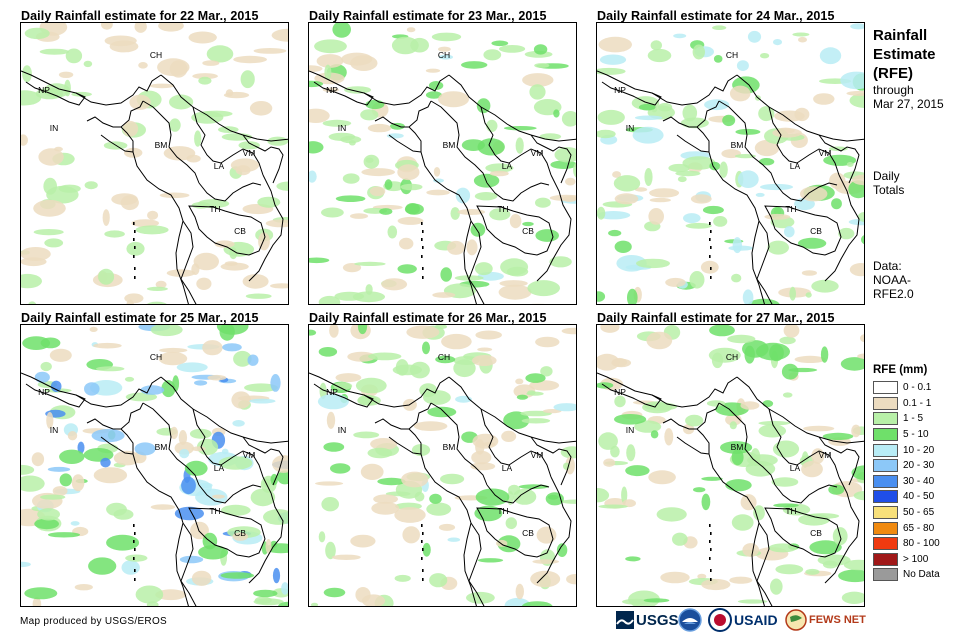 The image size is (967, 639). Describe the element at coordinates (720, 620) in the screenshot. I see `usaid-seal-icon` at that location.